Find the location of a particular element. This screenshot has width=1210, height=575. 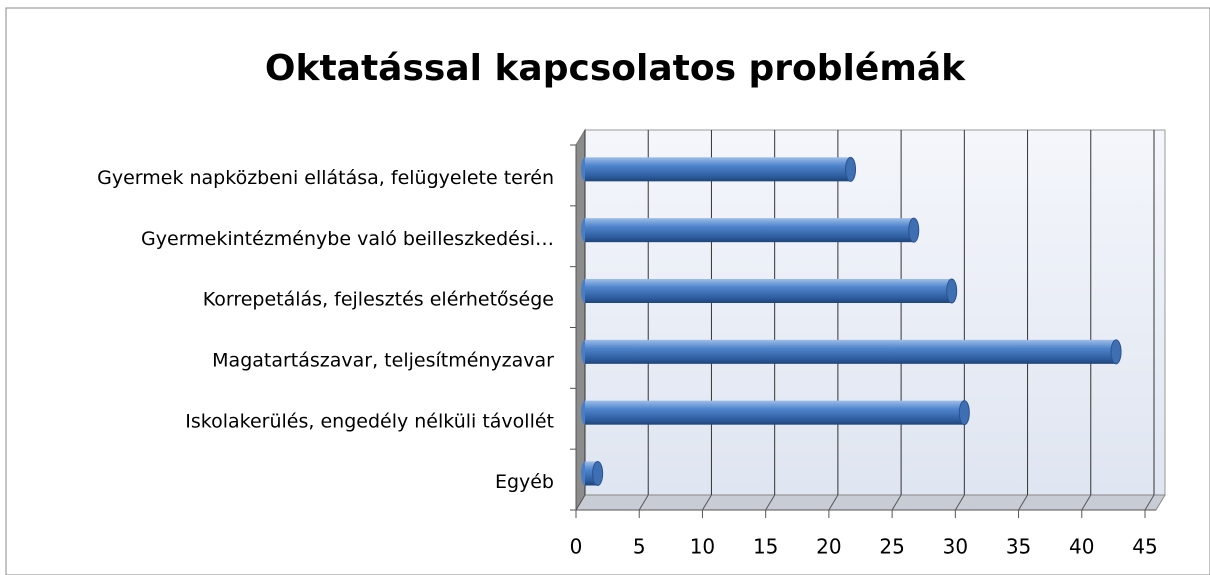

x-tick-label: 15 is located at coordinates (765, 547).